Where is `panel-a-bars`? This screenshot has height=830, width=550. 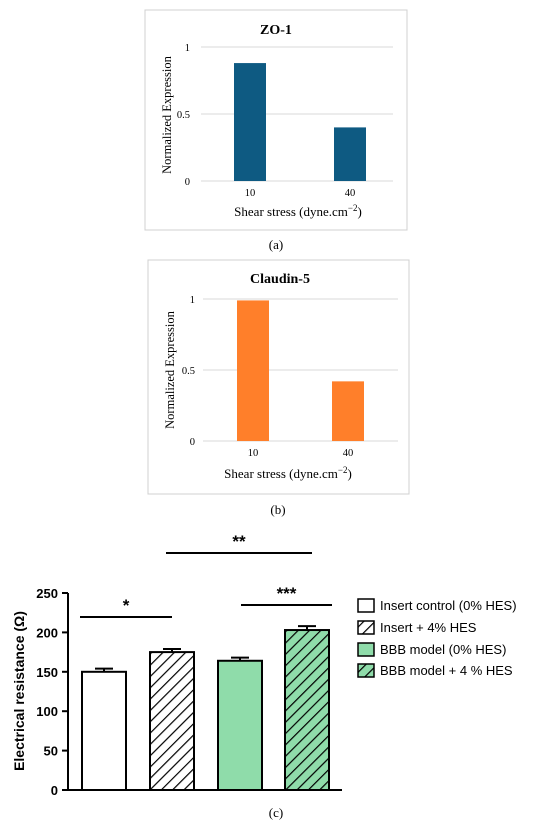
panel-a-bars is located at coordinates (300, 122).